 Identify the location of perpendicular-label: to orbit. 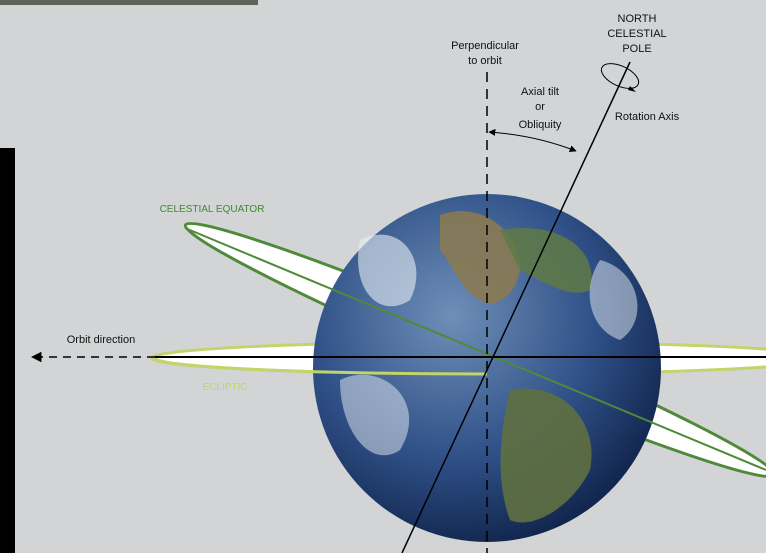
(485, 61).